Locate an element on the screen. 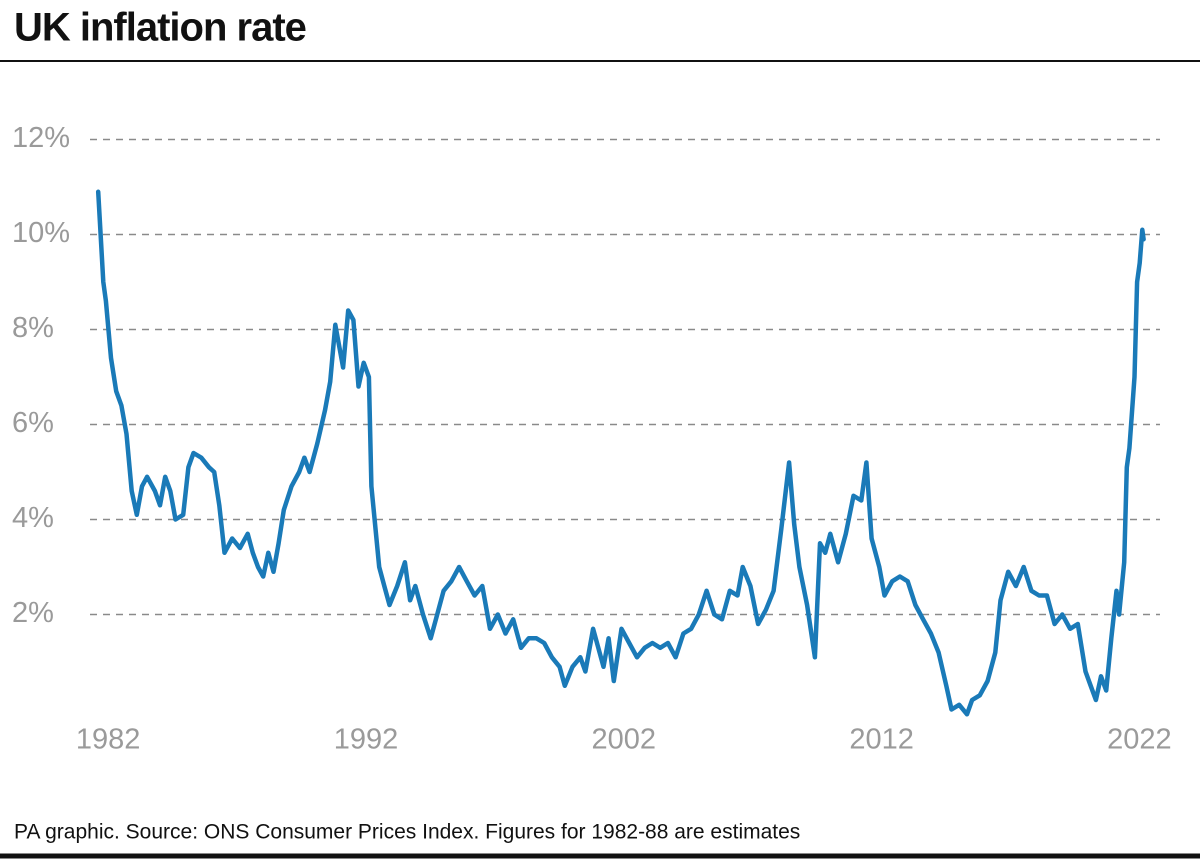 The width and height of the screenshot is (1200, 859). y-tick-label: 8% is located at coordinates (33, 328).